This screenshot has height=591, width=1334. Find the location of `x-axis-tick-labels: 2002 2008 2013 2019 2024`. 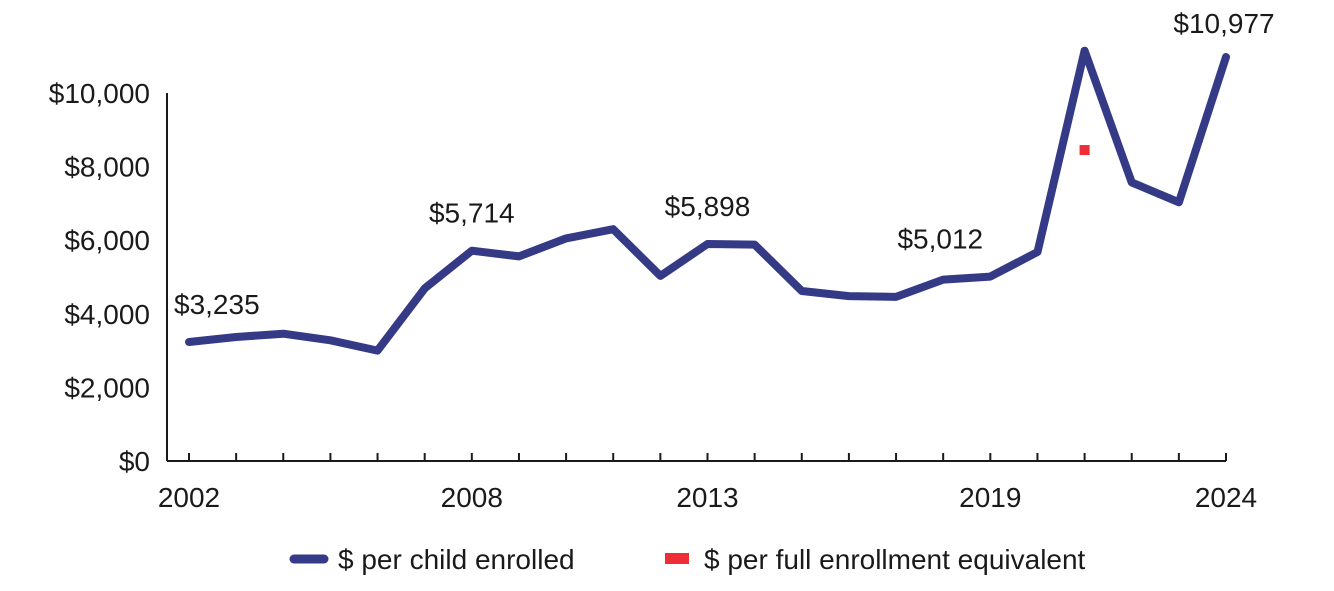

x-axis-tick-labels: 2002 2008 2013 2019 2024 is located at coordinates (707, 497).